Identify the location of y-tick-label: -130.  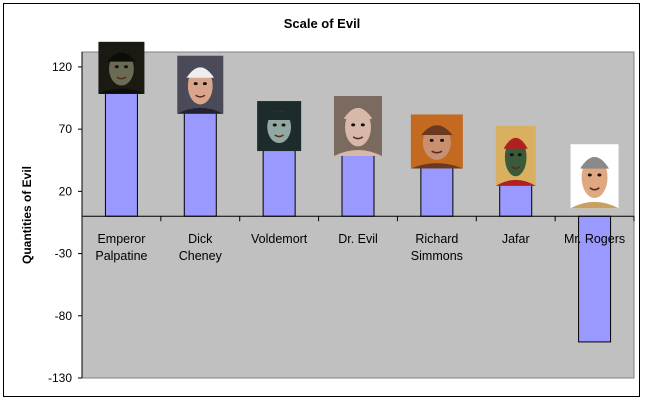
(60, 378).